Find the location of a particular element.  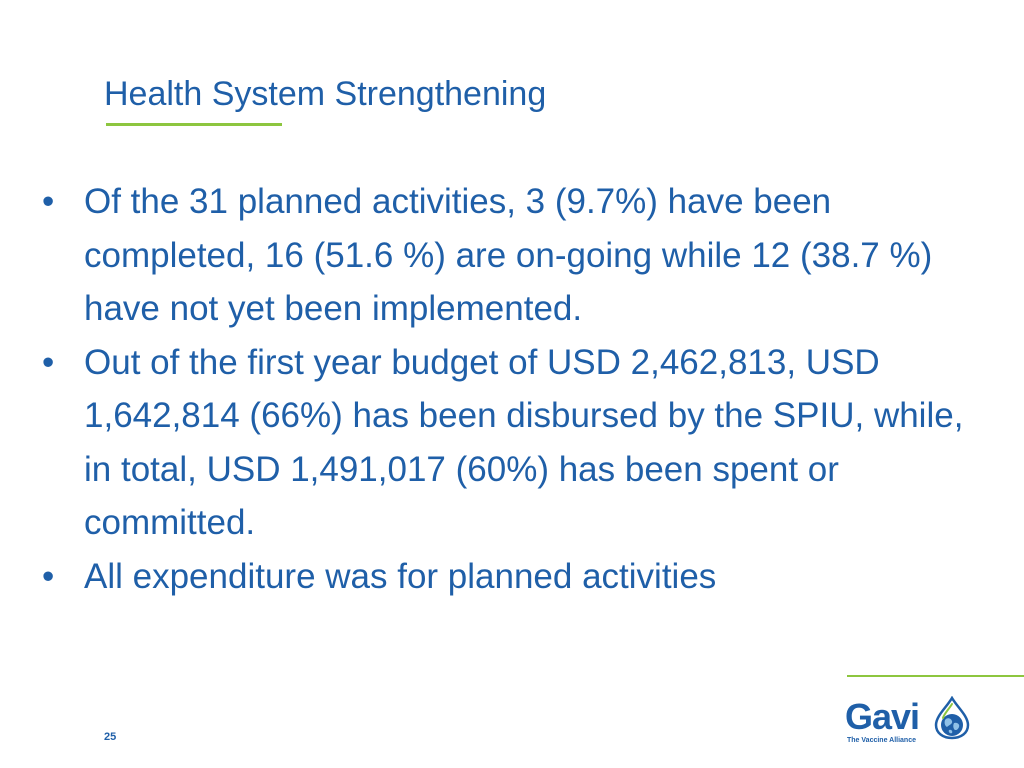

footer-rule is located at coordinates (935, 676).